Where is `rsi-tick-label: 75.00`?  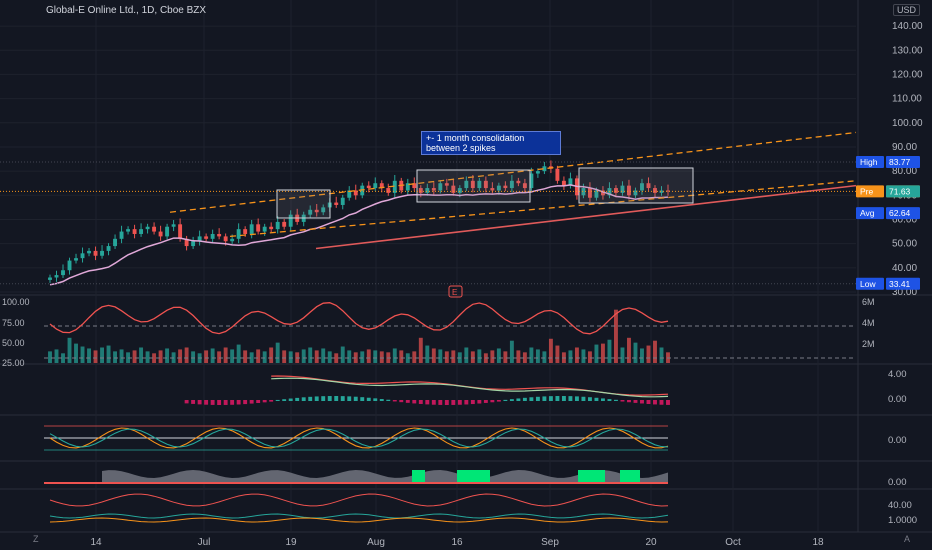 rsi-tick-label: 75.00 is located at coordinates (13, 323).